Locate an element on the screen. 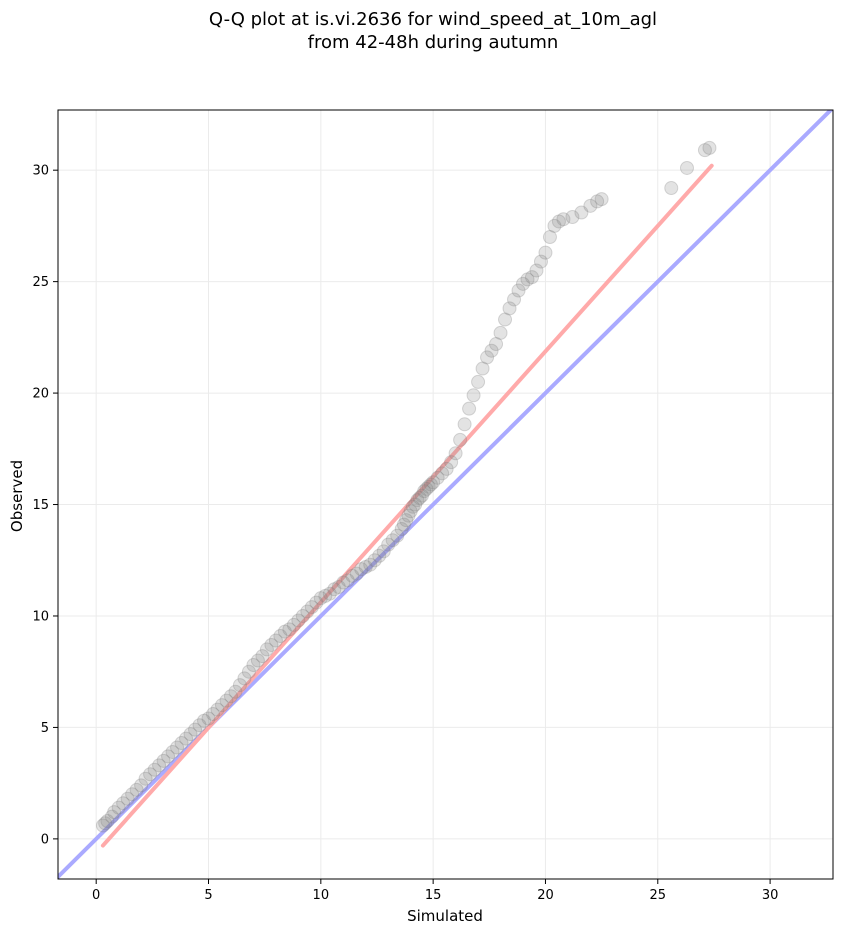 This screenshot has width=843, height=934. y-axis-label: Observed is located at coordinates (17, 496).